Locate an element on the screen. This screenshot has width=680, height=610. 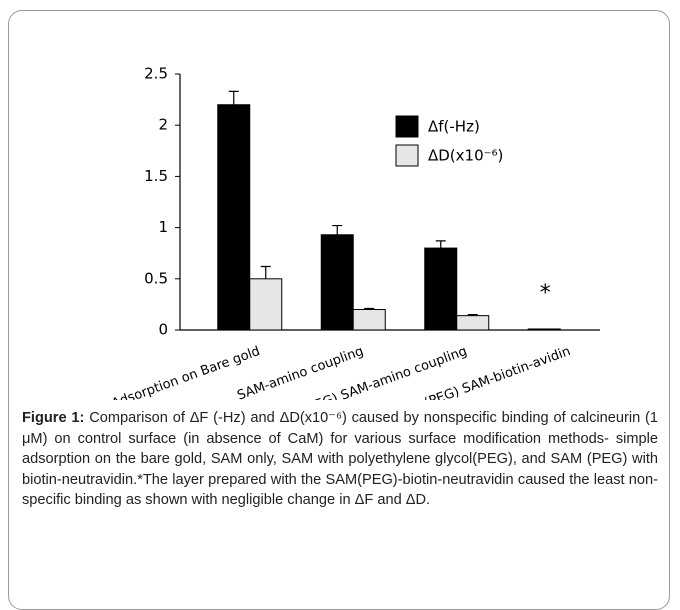
legend-label: Δf(-Hz) is located at coordinates (454, 127).